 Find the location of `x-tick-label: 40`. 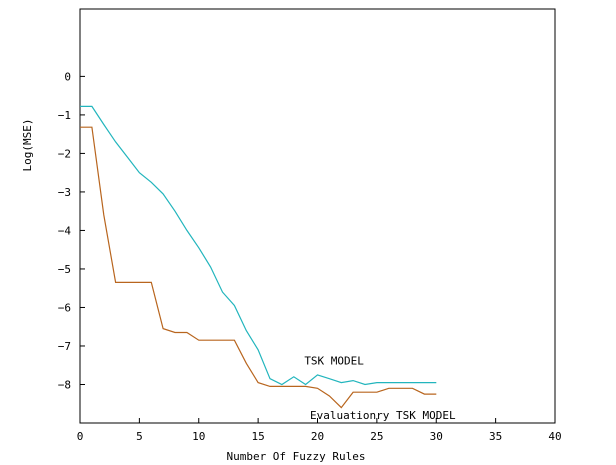

x-tick-label: 40 is located at coordinates (554, 436).